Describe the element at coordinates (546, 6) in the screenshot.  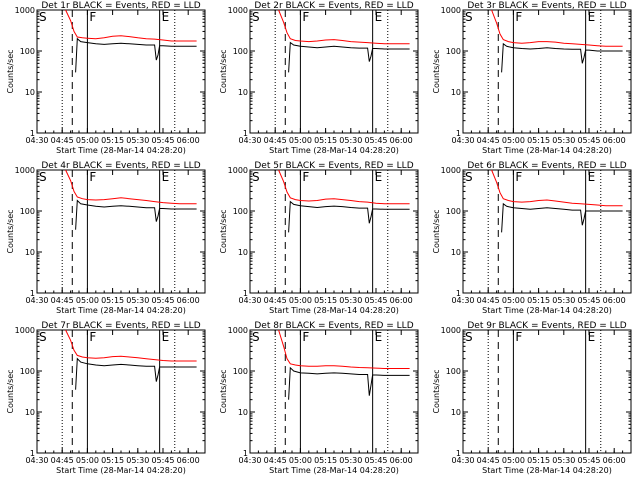
I see `panel-title: Det 3r BLACK = Events, RED = LLD` at that location.